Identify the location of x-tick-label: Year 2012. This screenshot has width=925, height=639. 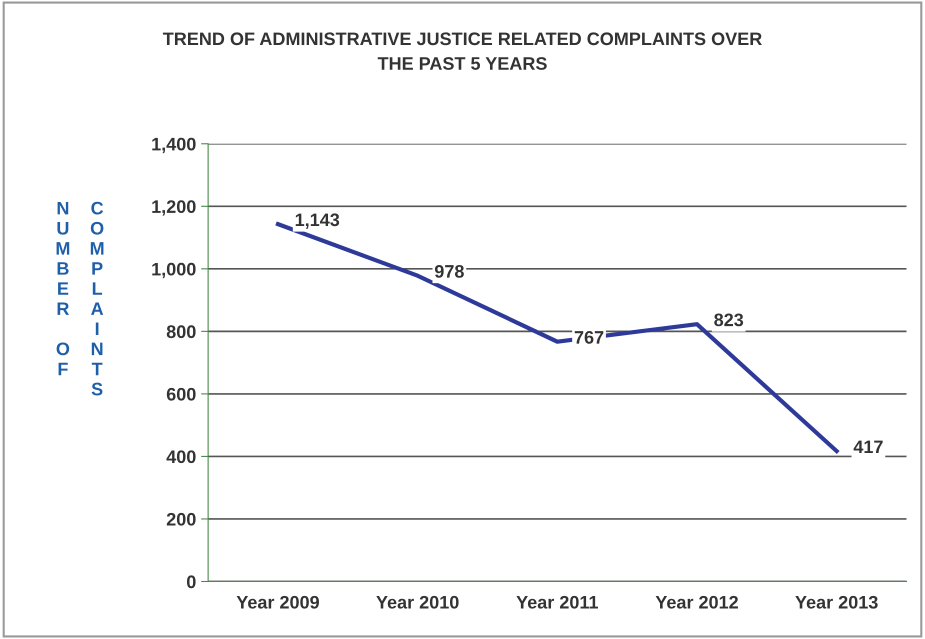
(697, 602).